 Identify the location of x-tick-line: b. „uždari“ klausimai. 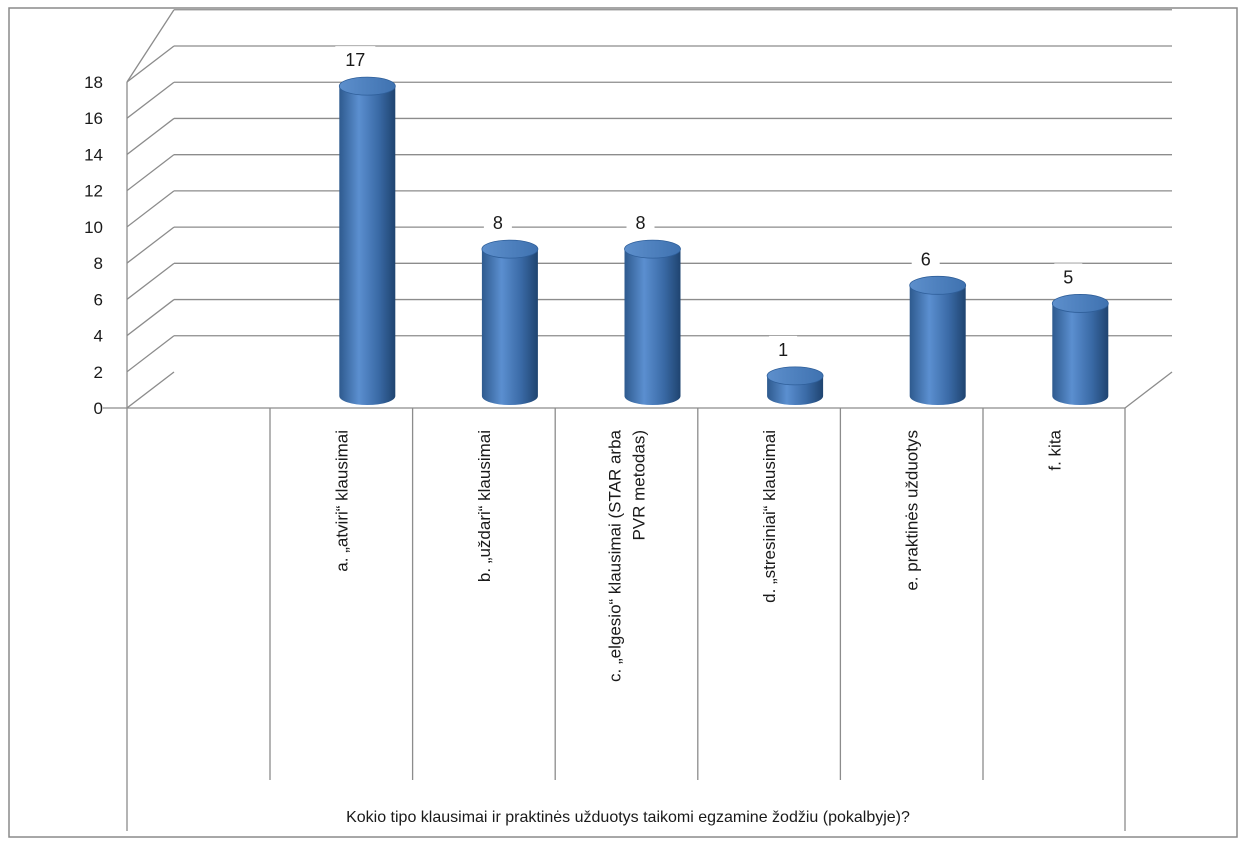
(484, 506).